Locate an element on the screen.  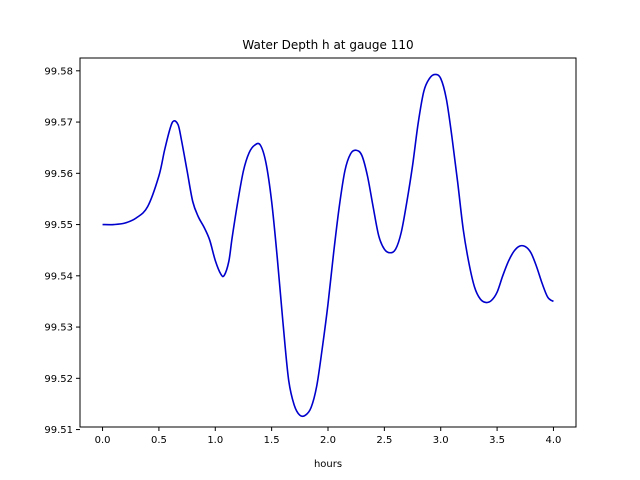
x-tick-label: 0.5 is located at coordinates (159, 440).